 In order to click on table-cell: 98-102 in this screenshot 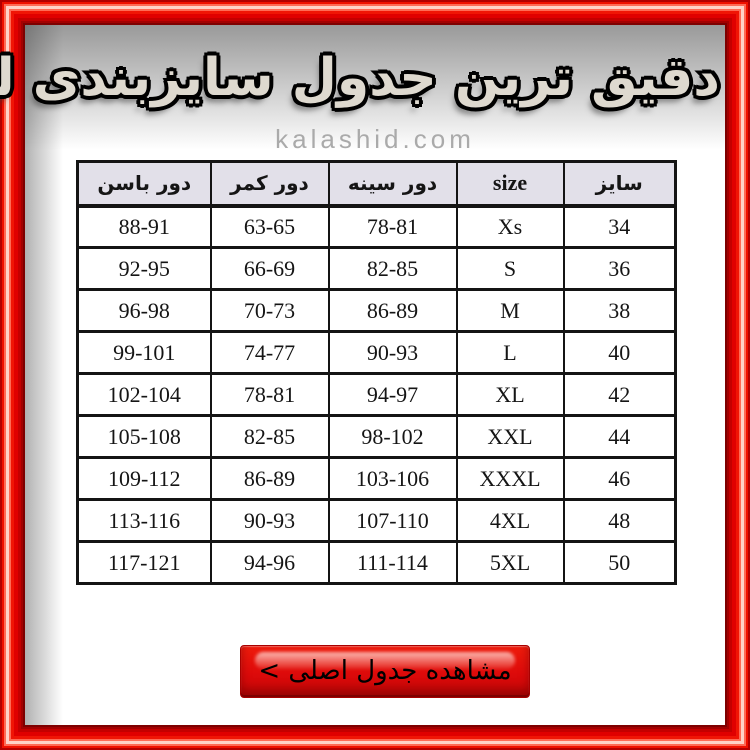, I will do `click(392, 436)`.